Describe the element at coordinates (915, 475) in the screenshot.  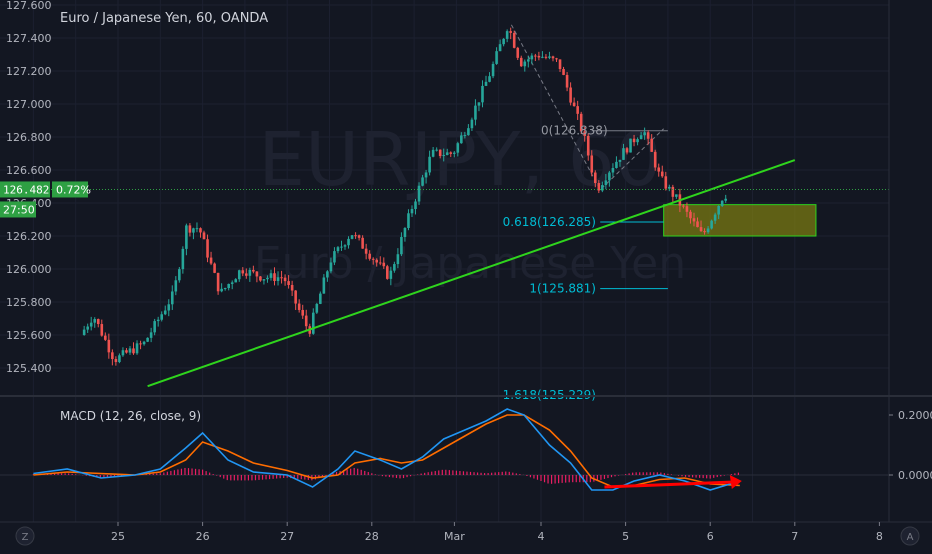
I see `macd-tick-label: 0.0000` at that location.